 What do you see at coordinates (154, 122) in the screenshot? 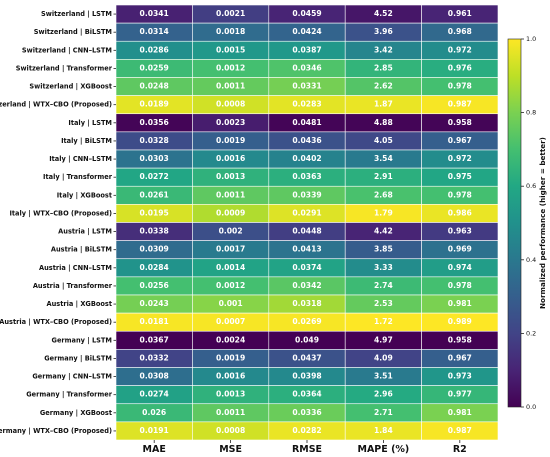
I see `cell-value-label: 0.0356` at bounding box center [154, 122].